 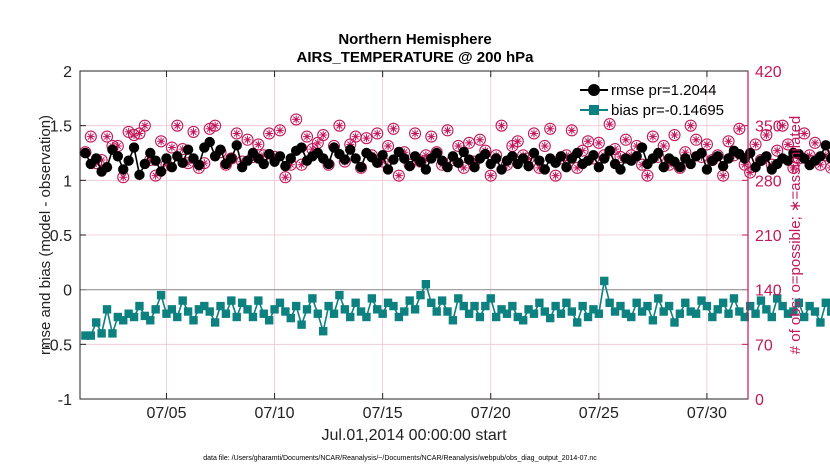 What do you see at coordinates (166, 413) in the screenshot?
I see `x-tick-label: 07/05` at bounding box center [166, 413].